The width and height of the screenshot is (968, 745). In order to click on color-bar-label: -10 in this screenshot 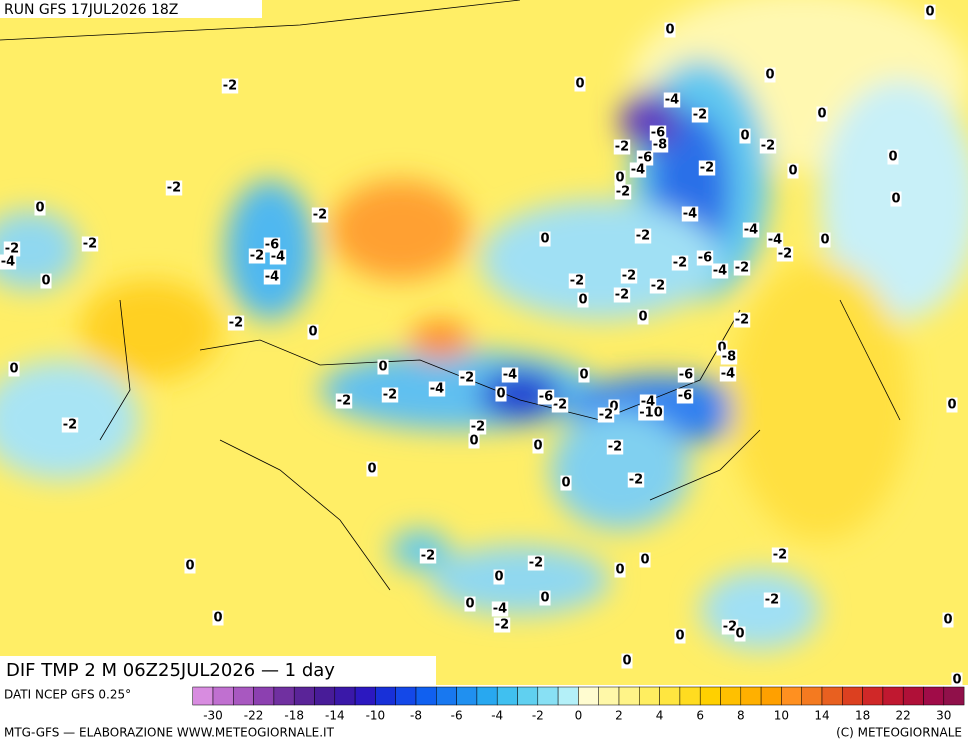, I will do `click(376, 716)`.